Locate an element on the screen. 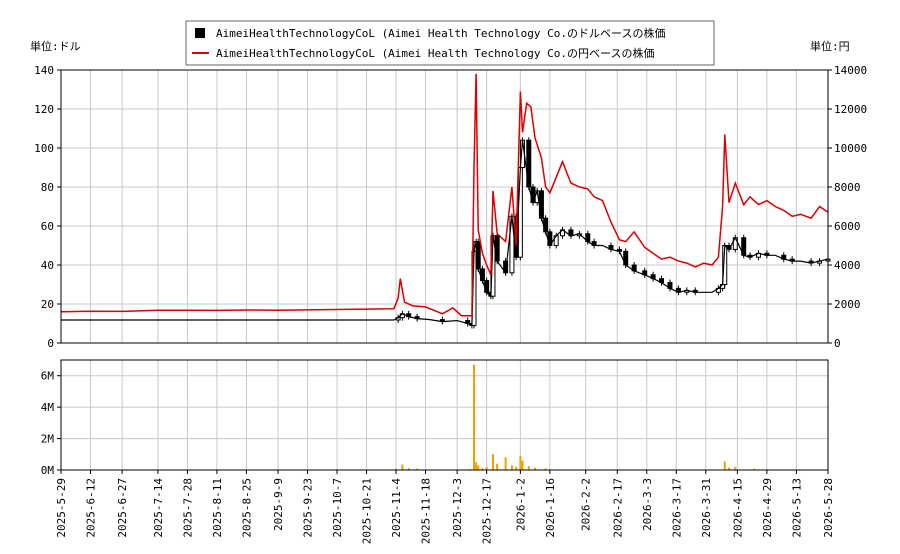 The image size is (900, 554). x-tick-label: 2025-8-25 is located at coordinates (246, 508).